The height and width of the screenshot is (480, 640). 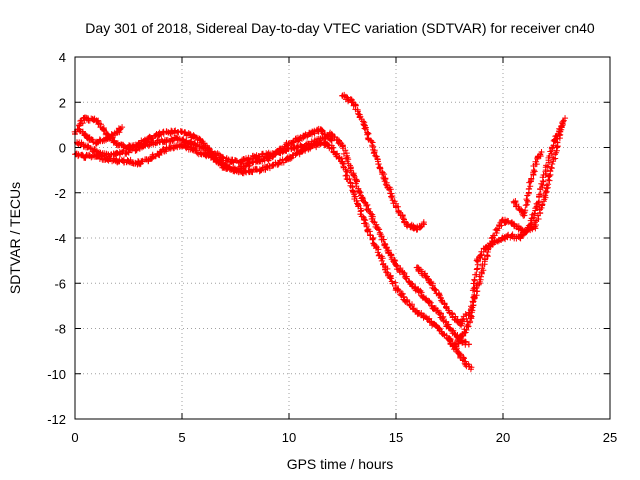 What do you see at coordinates (60, 238) in the screenshot?
I see `y-tick-label: -4` at bounding box center [60, 238].